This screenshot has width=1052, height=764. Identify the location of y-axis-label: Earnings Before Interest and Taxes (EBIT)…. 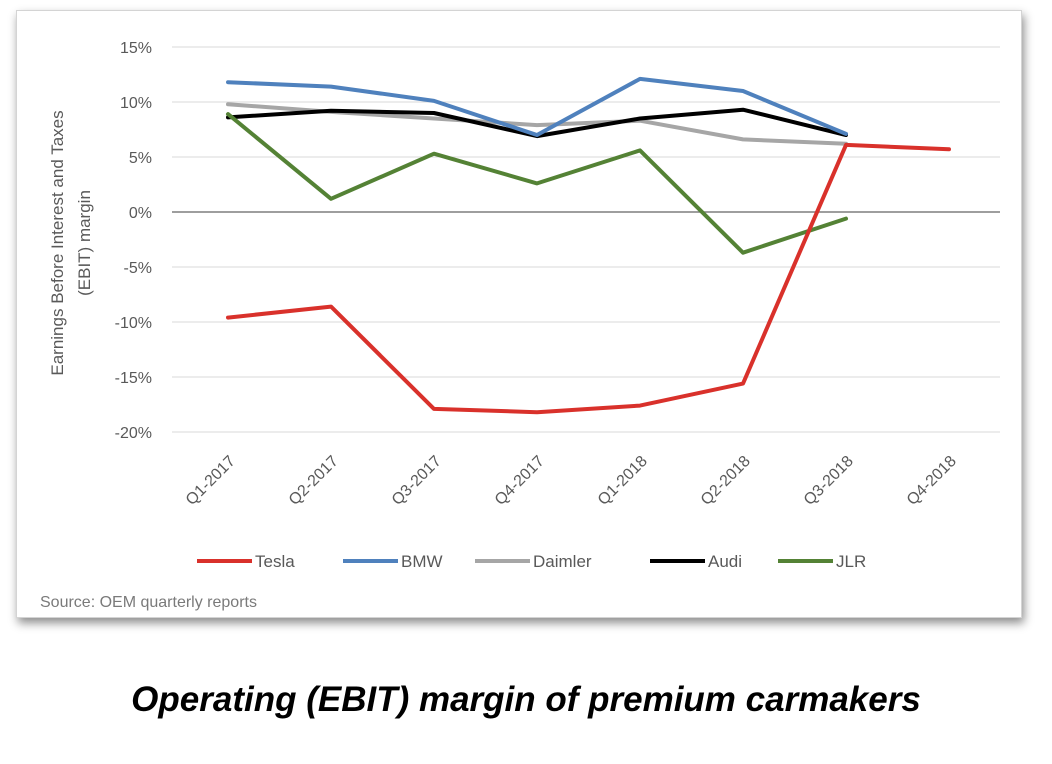
(71, 242).